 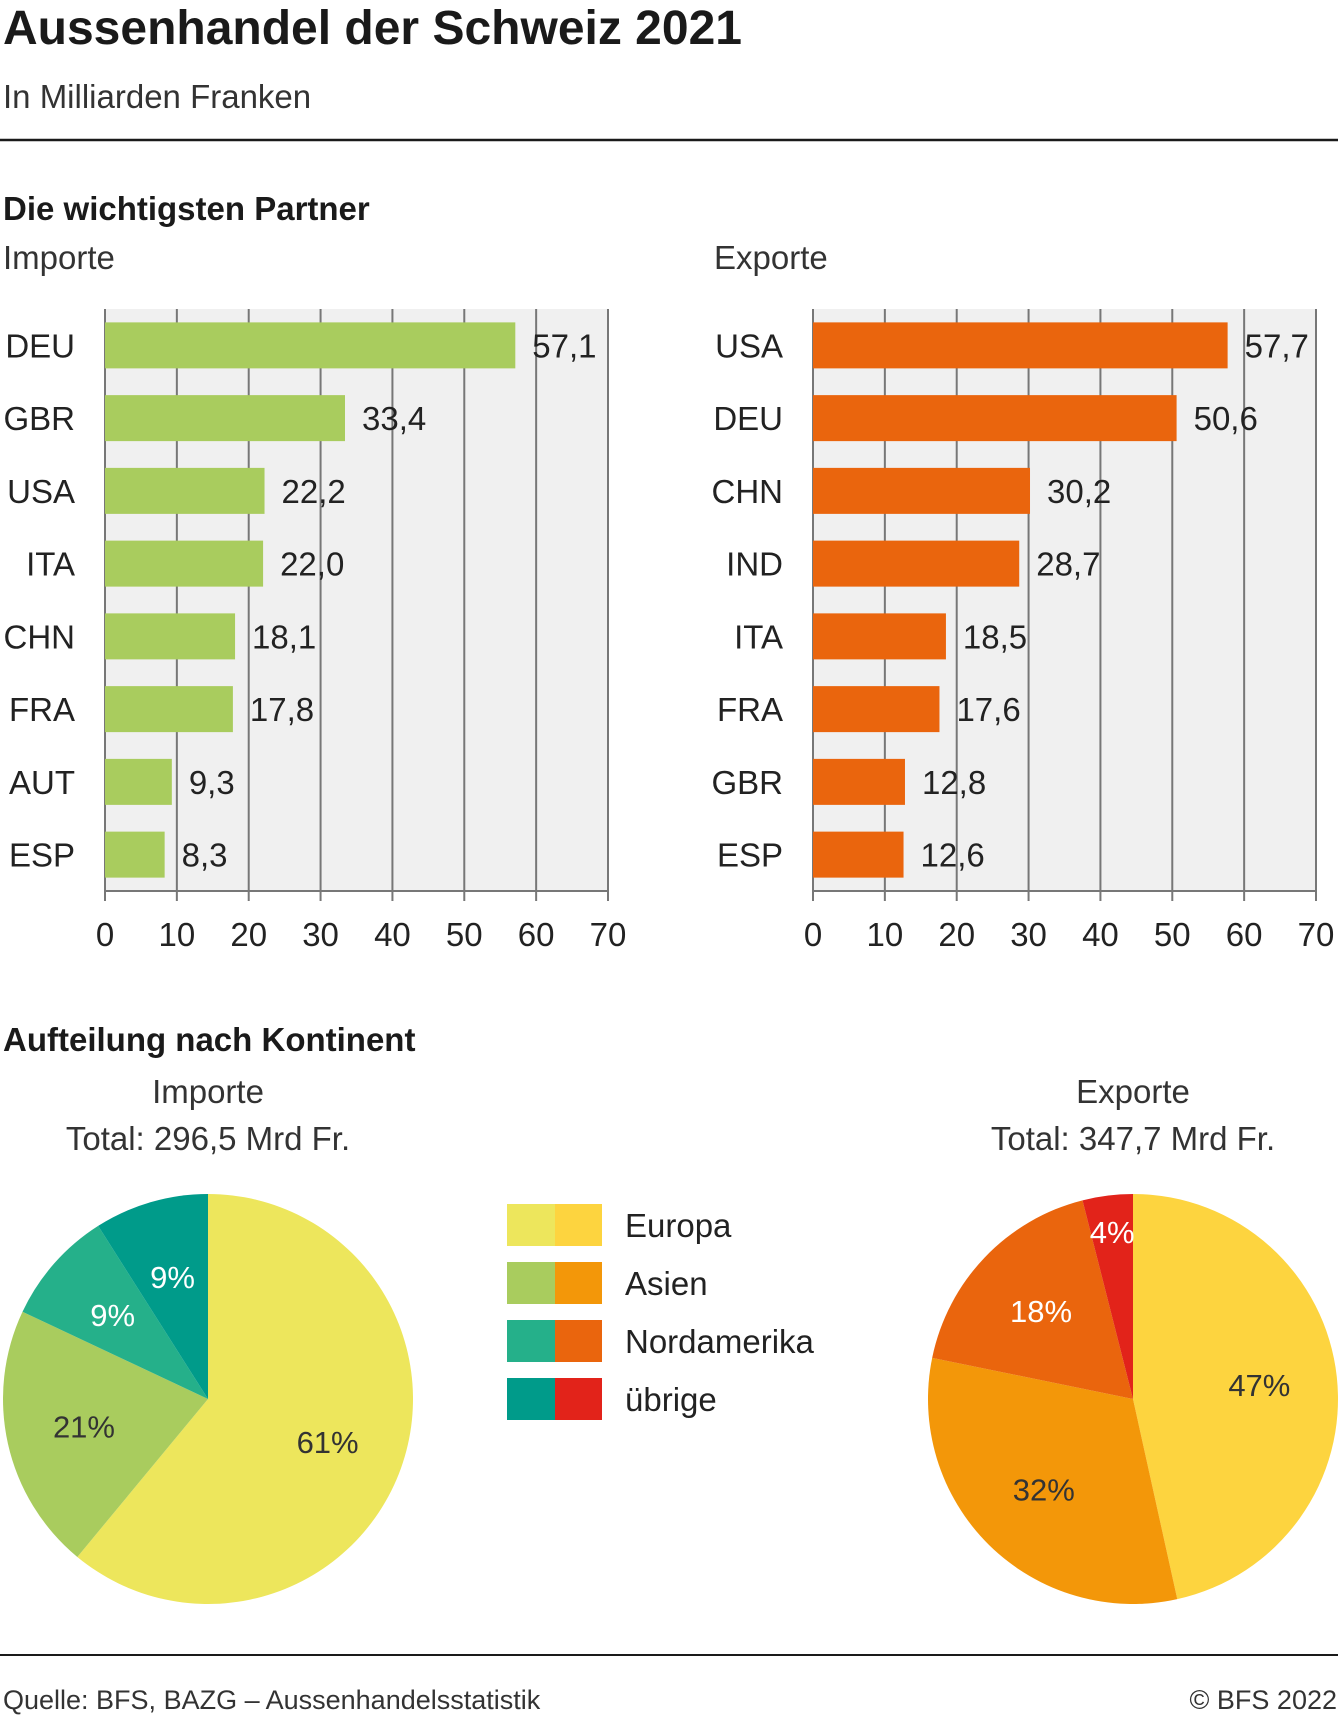 What do you see at coordinates (248, 934) in the screenshot?
I see `import-x-tick-label: 20` at bounding box center [248, 934].